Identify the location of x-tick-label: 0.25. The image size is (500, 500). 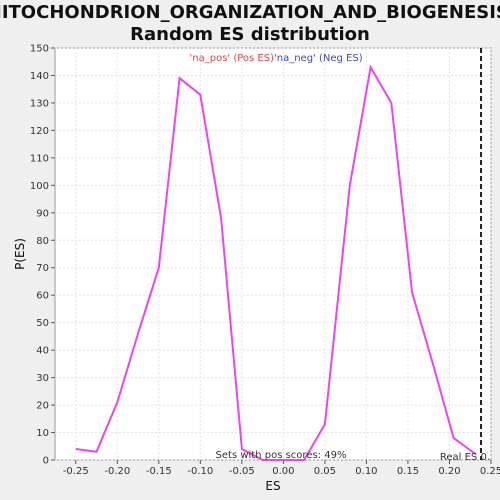
(490, 471).